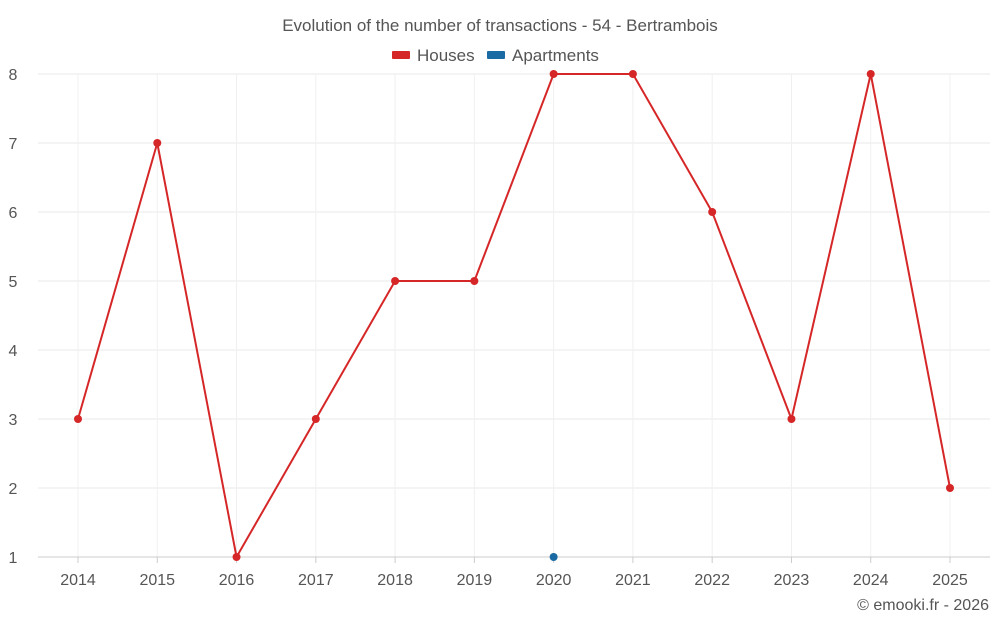  Describe the element at coordinates (923, 605) in the screenshot. I see `credit-text: © emooki.fr - 2026` at that location.